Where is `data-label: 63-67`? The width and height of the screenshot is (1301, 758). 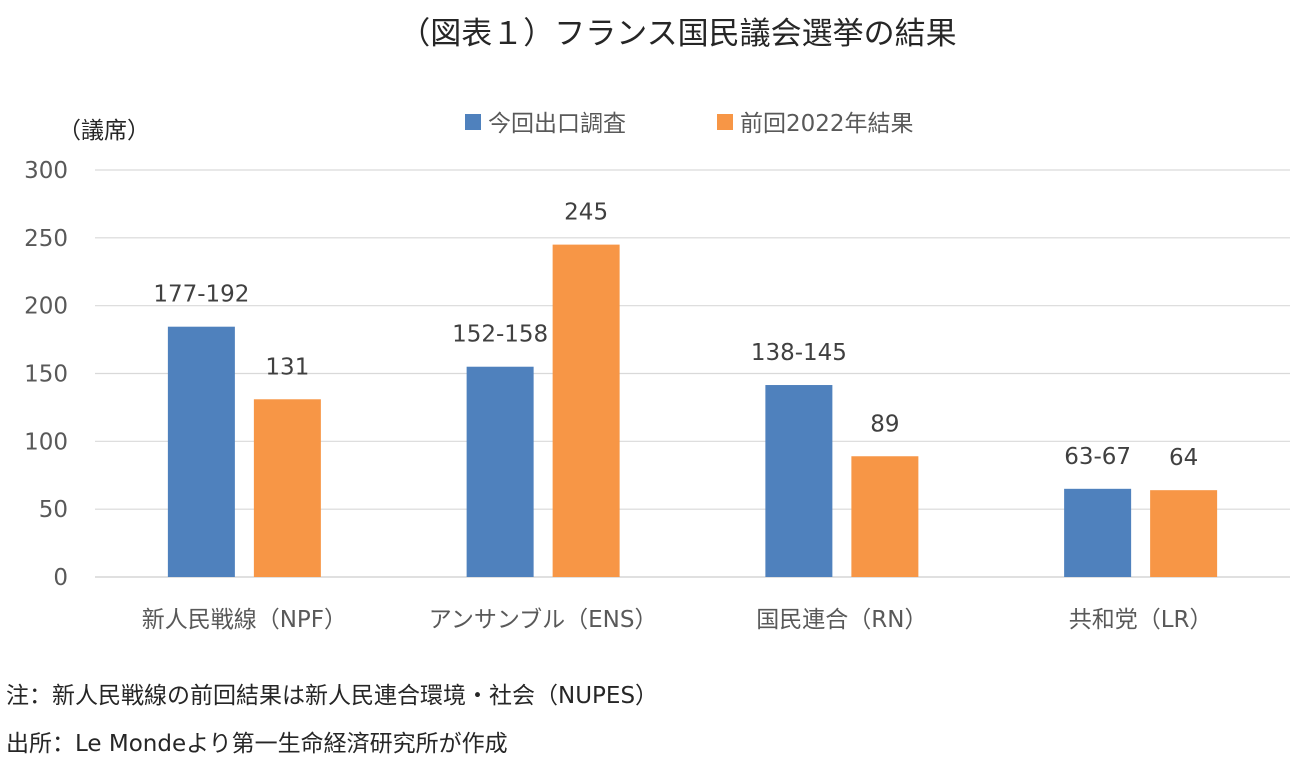 data-label: 63-67 is located at coordinates (1097, 457).